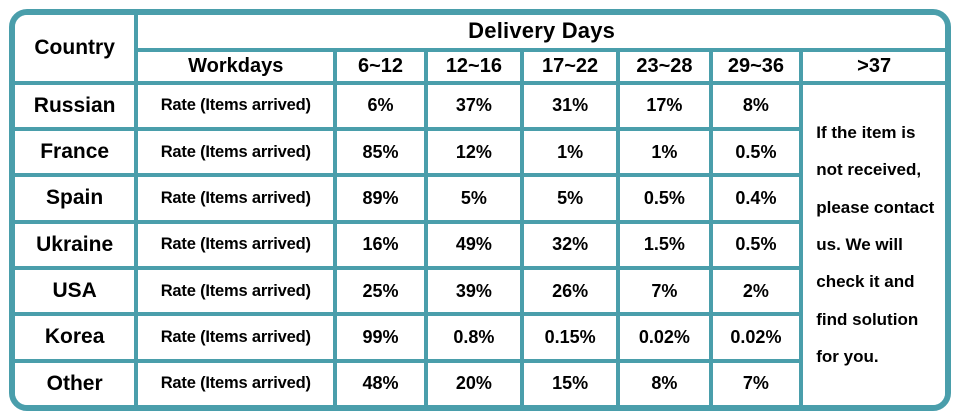 The height and width of the screenshot is (420, 960). What do you see at coordinates (236, 66) in the screenshot?
I see `col-header-workdays: Workdays` at bounding box center [236, 66].